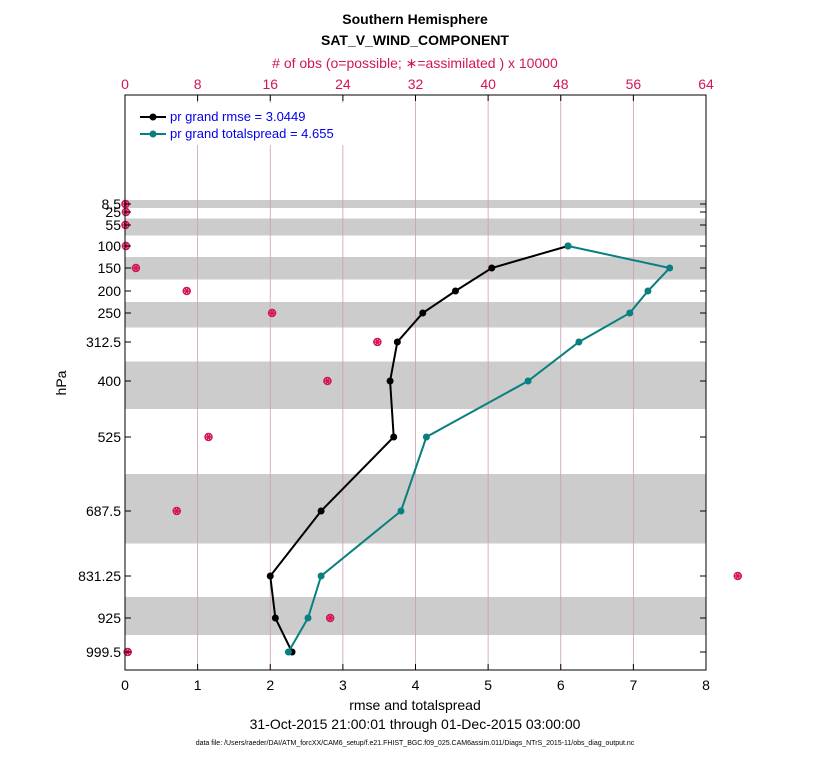  What do you see at coordinates (113, 212) in the screenshot?
I see `level-label: 25` at bounding box center [113, 212].